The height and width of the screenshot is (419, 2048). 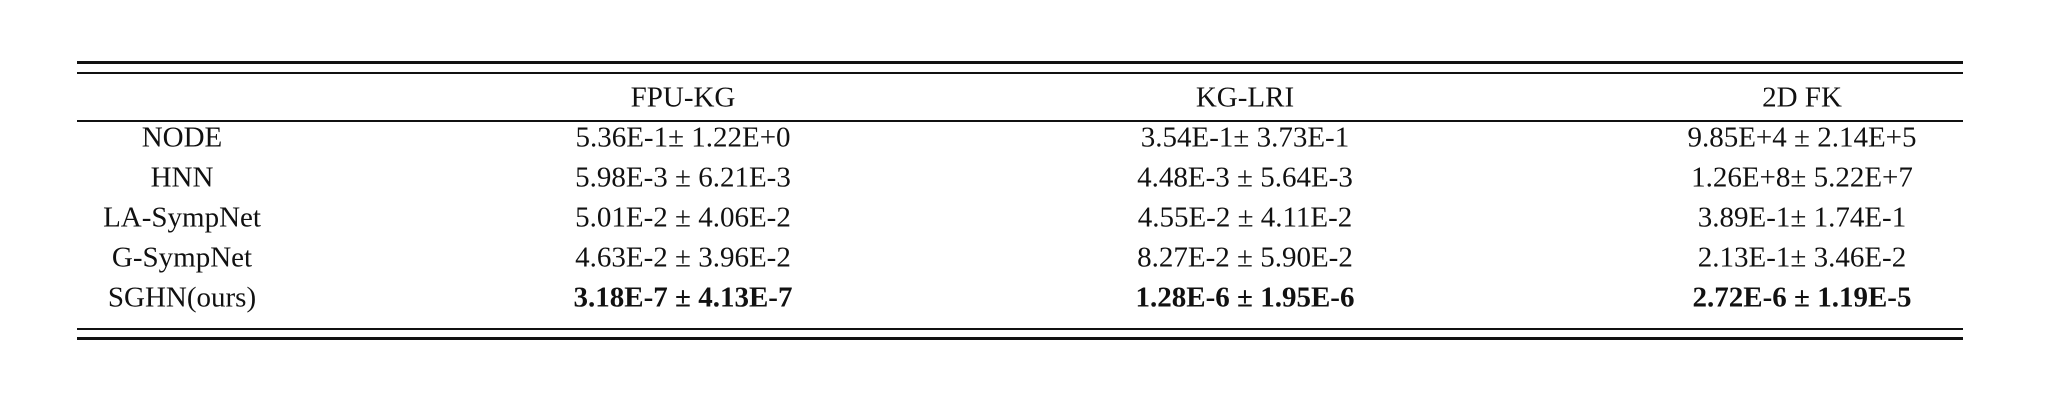 I want to click on bottom-rule-inner, so click(x=1020, y=329).